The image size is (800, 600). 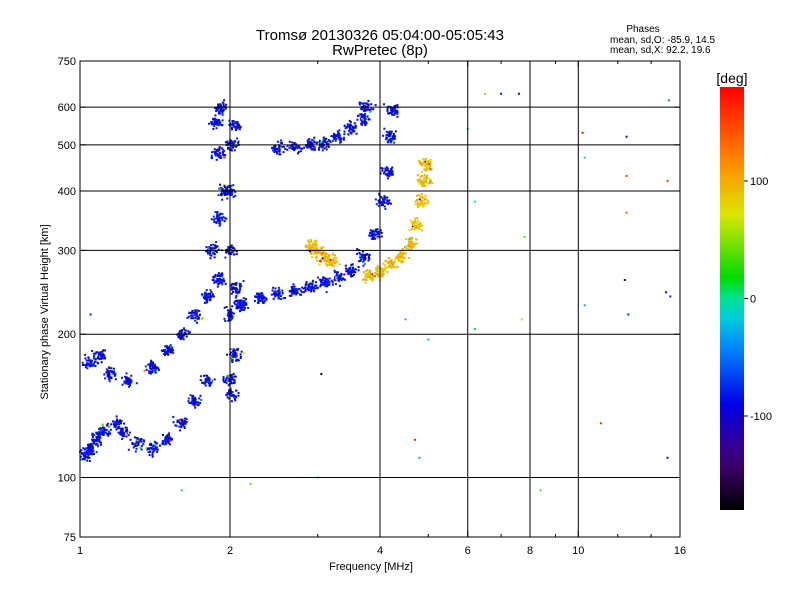 What do you see at coordinates (530, 551) in the screenshot?
I see `x-tick-label: 8` at bounding box center [530, 551].